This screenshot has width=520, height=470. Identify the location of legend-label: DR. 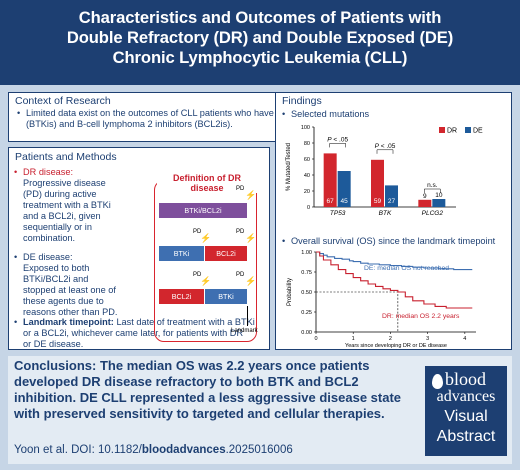
(452, 131).